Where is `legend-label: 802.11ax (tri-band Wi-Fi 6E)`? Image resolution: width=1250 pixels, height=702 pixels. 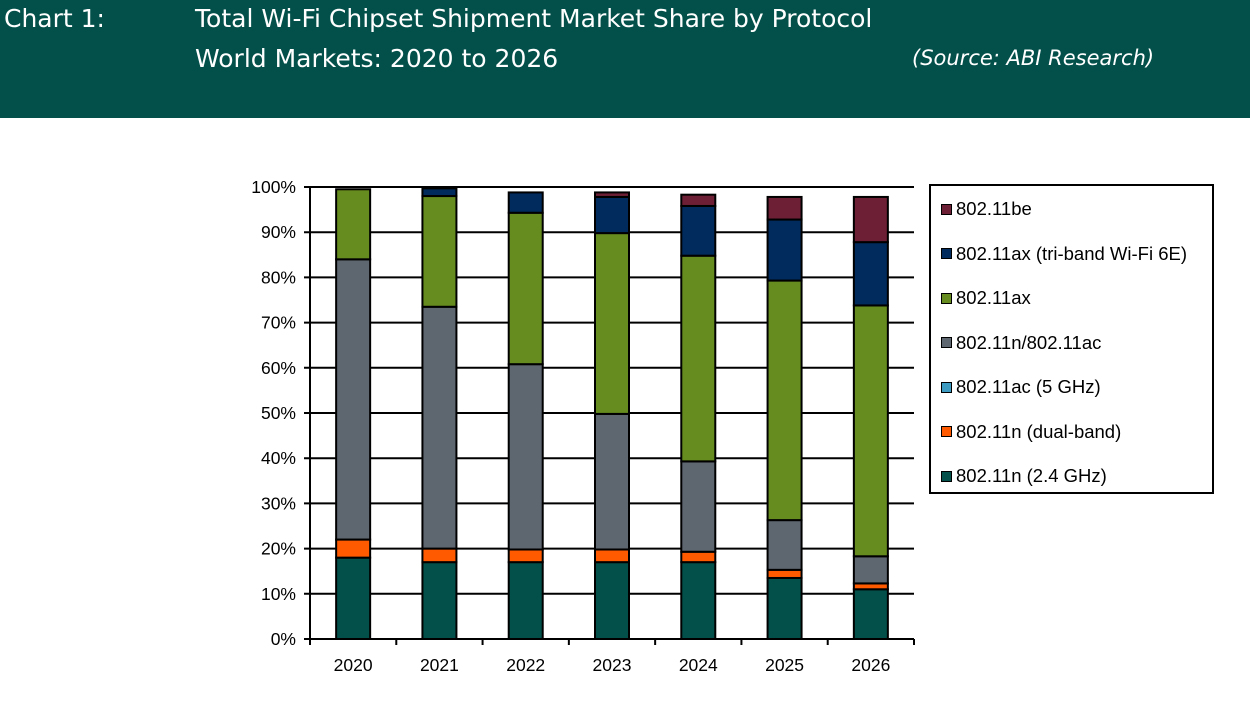 legend-label: 802.11ax (tri-band Wi-Fi 6E) is located at coordinates (1071, 253).